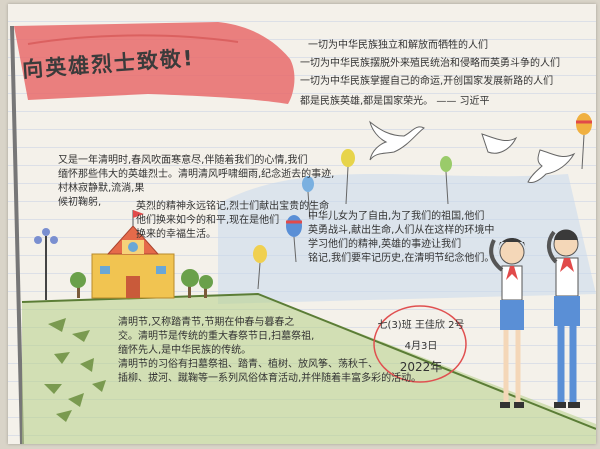  I want to click on heroes-line: 英勇战斗,献出生命,人们从在这样的环境中, so click(401, 230).